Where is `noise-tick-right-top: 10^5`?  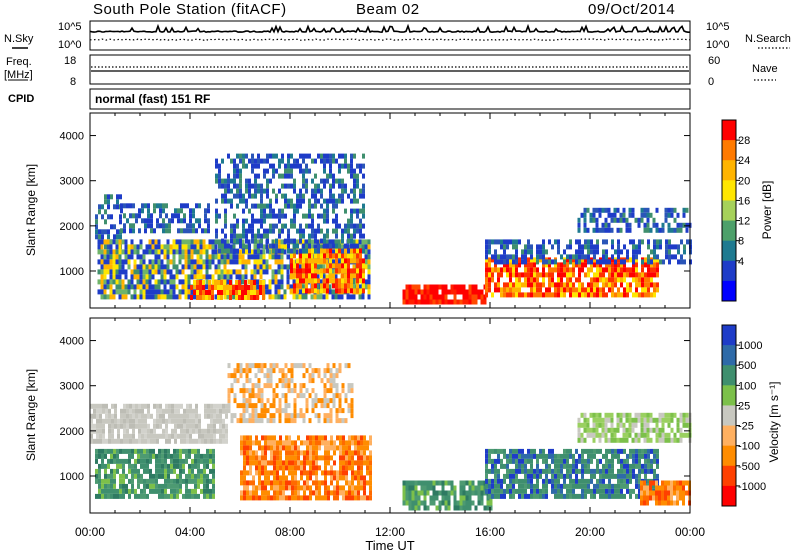
noise-tick-right-top: 10^5 is located at coordinates (718, 27).